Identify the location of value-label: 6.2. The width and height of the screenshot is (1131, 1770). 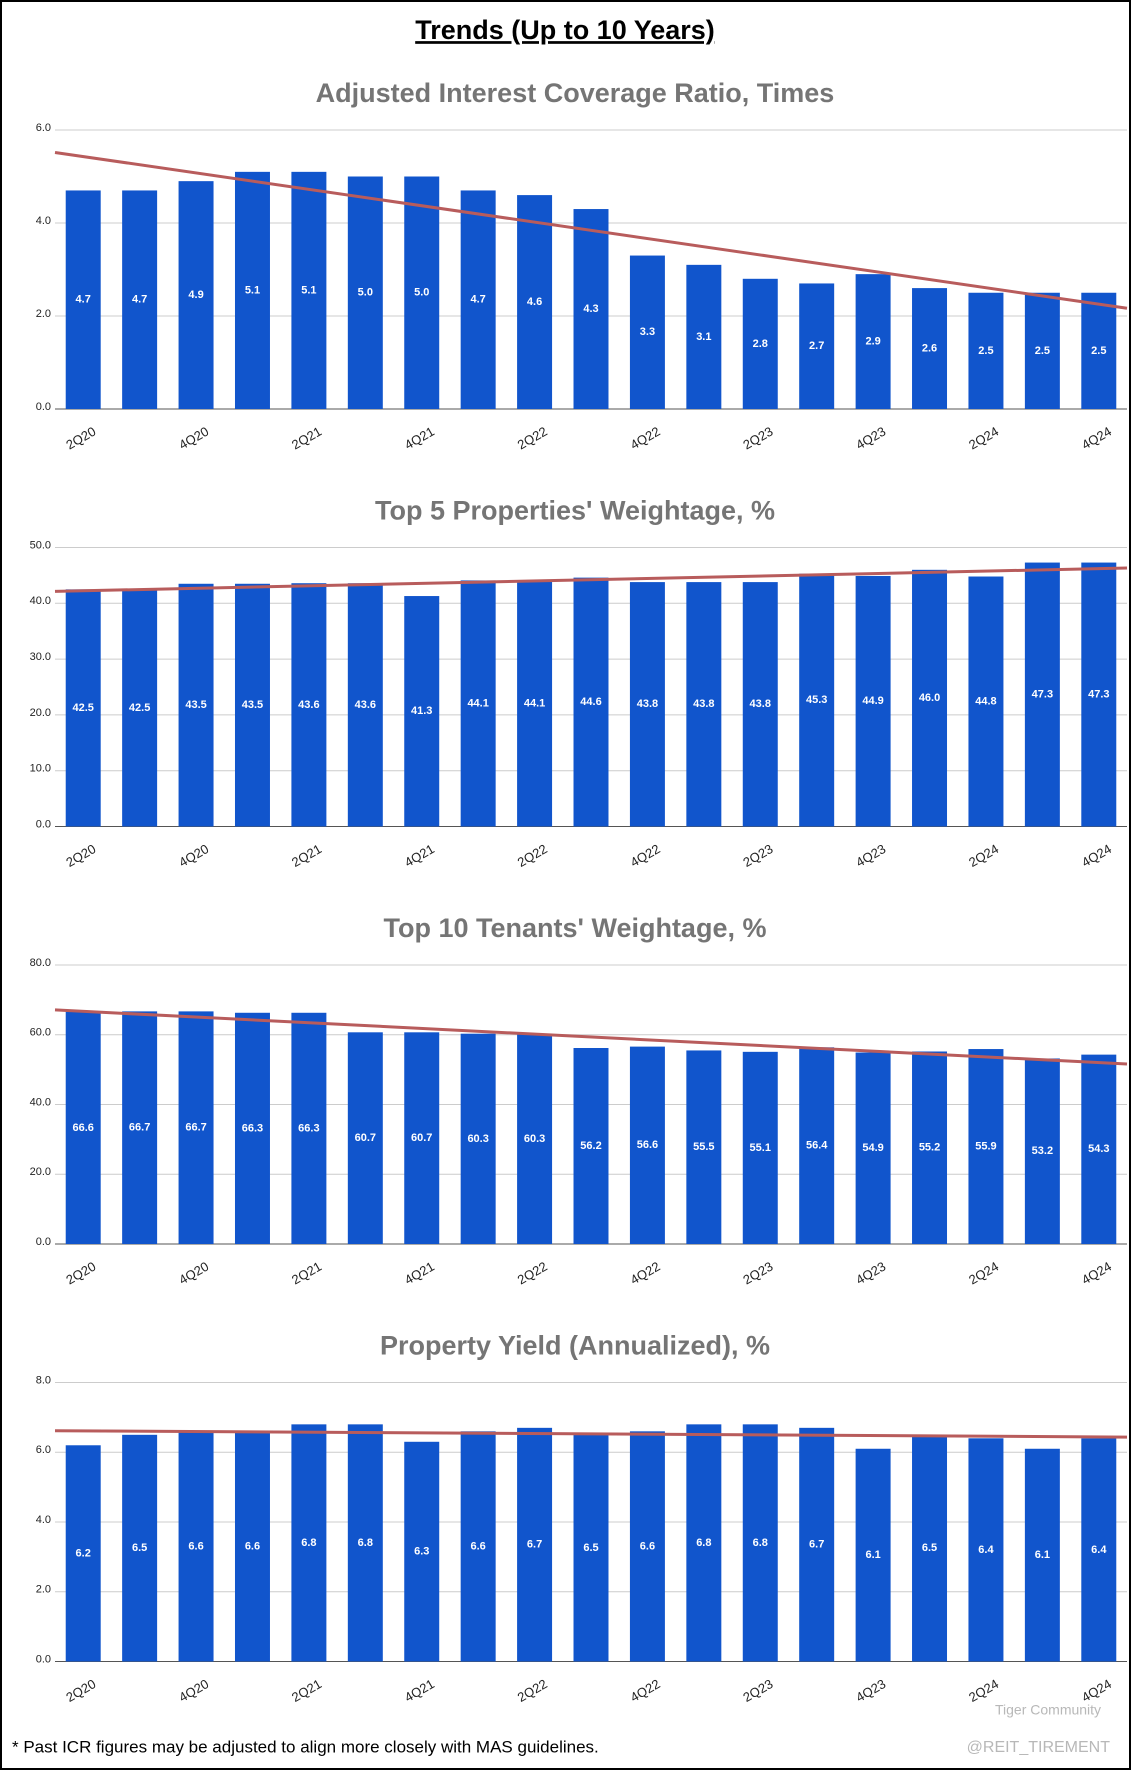
(83, 1553).